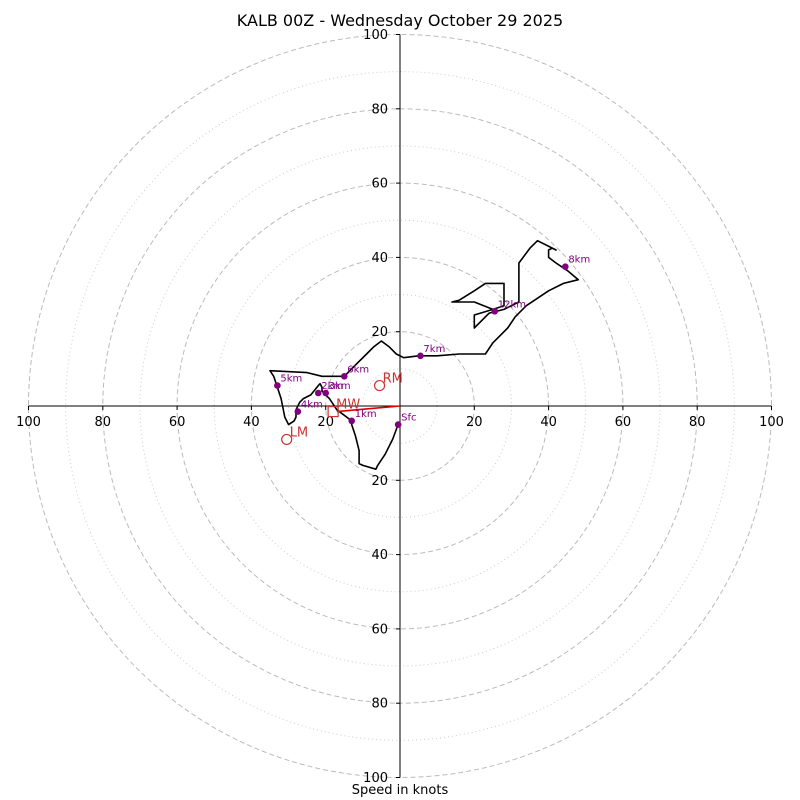 This screenshot has width=800, height=800. Describe the element at coordinates (348, 405) in the screenshot. I see `storm-motion-mw-label: MW` at that location.